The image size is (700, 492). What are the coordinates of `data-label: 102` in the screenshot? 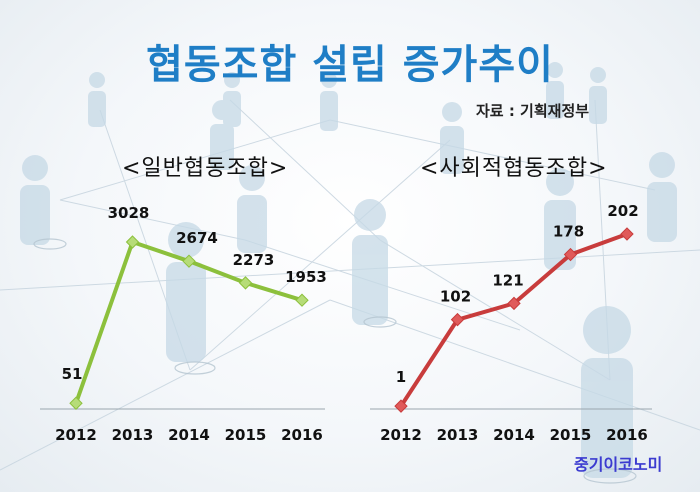 It's located at (455, 297).